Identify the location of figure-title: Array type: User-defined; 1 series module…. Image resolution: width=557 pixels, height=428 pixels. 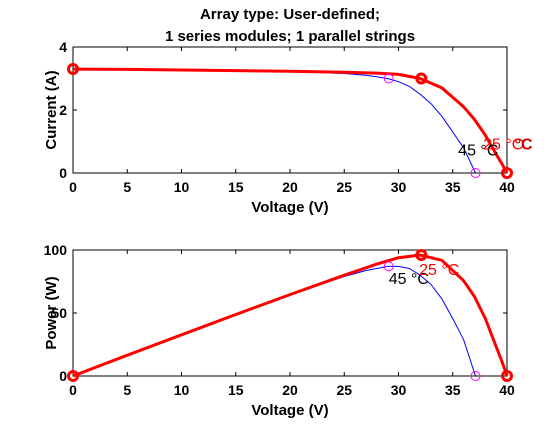
(290, 25).